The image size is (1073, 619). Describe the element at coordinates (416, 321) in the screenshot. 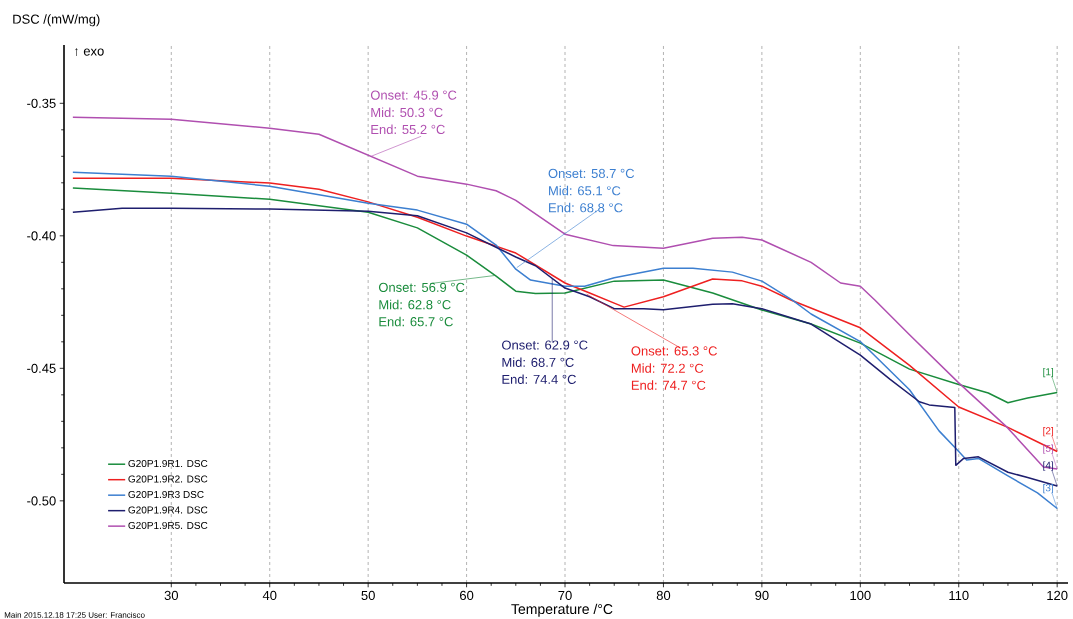

I see `annotation: End: 65.7 °C` at that location.